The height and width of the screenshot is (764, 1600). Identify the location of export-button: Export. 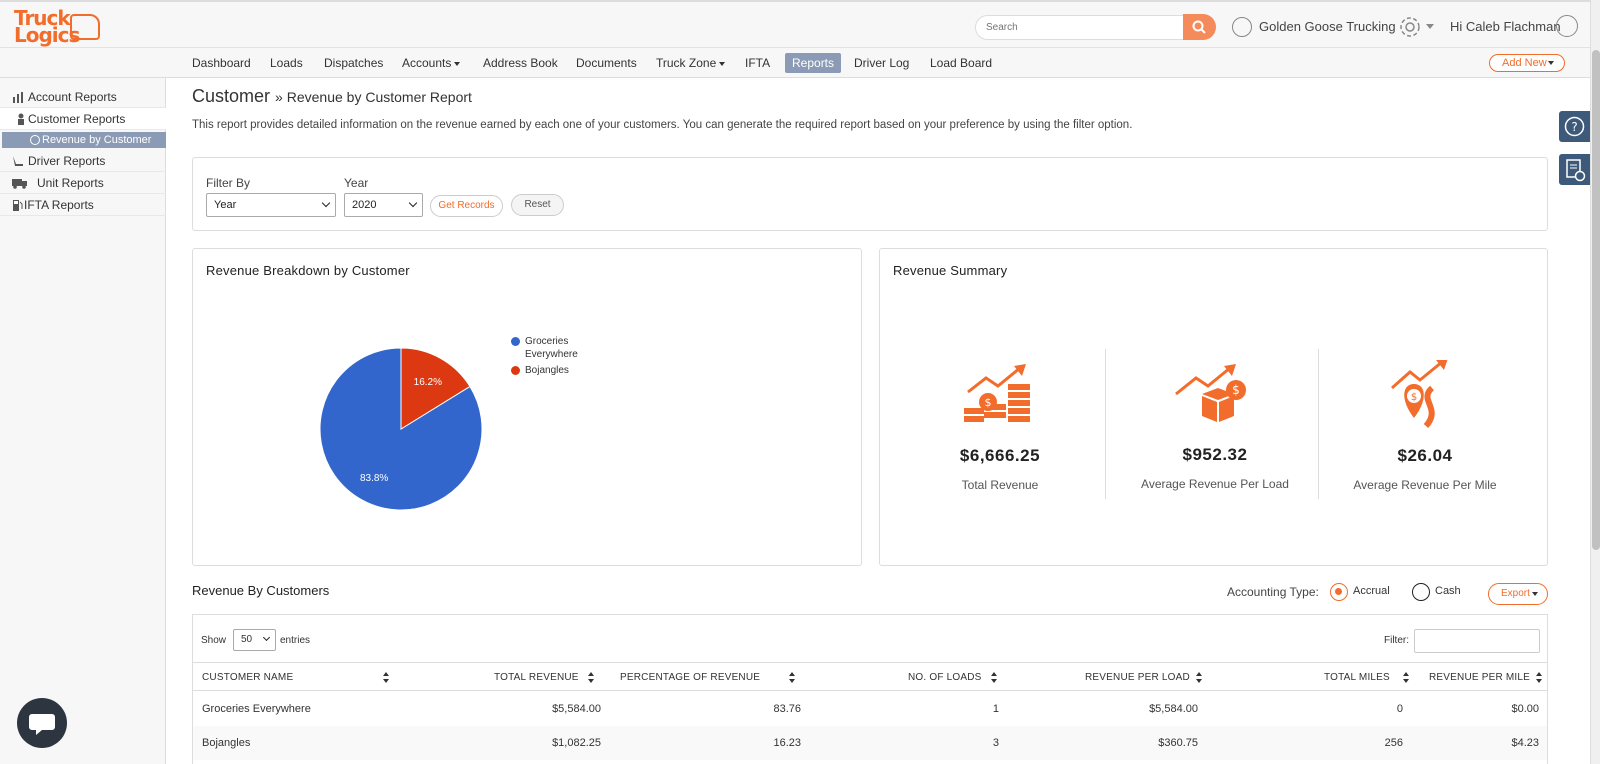
(1518, 594).